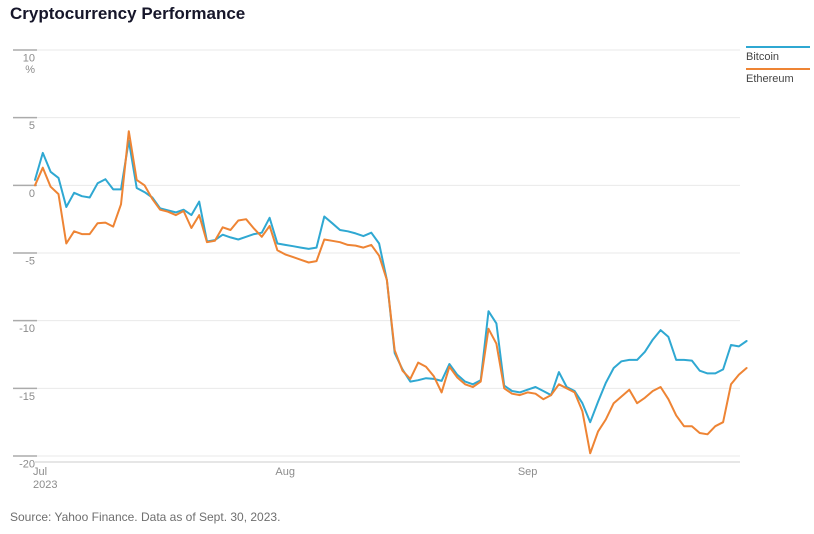 The image size is (814, 534). I want to click on legend-item-bitcoin: Bitcoin, so click(779, 55).